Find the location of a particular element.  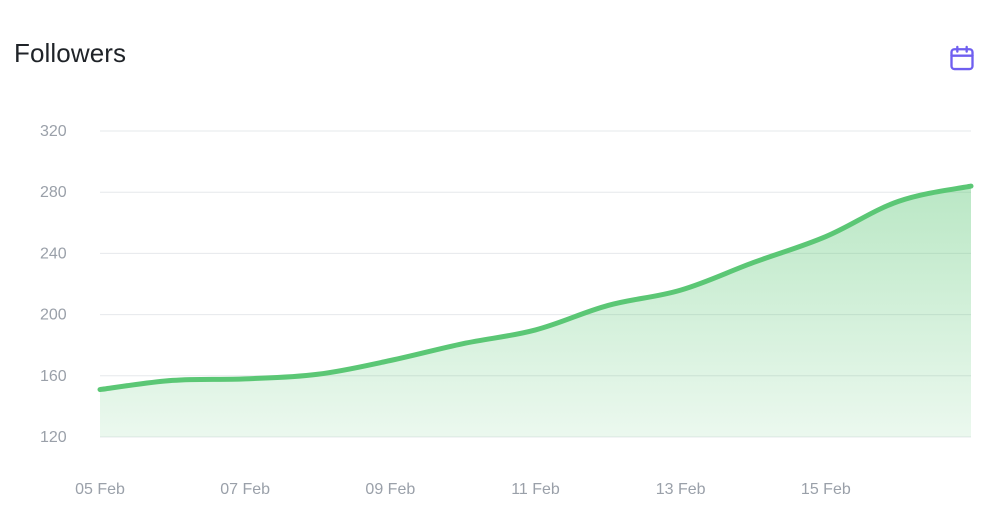

y-tick-label-320: 320 is located at coordinates (53, 131).